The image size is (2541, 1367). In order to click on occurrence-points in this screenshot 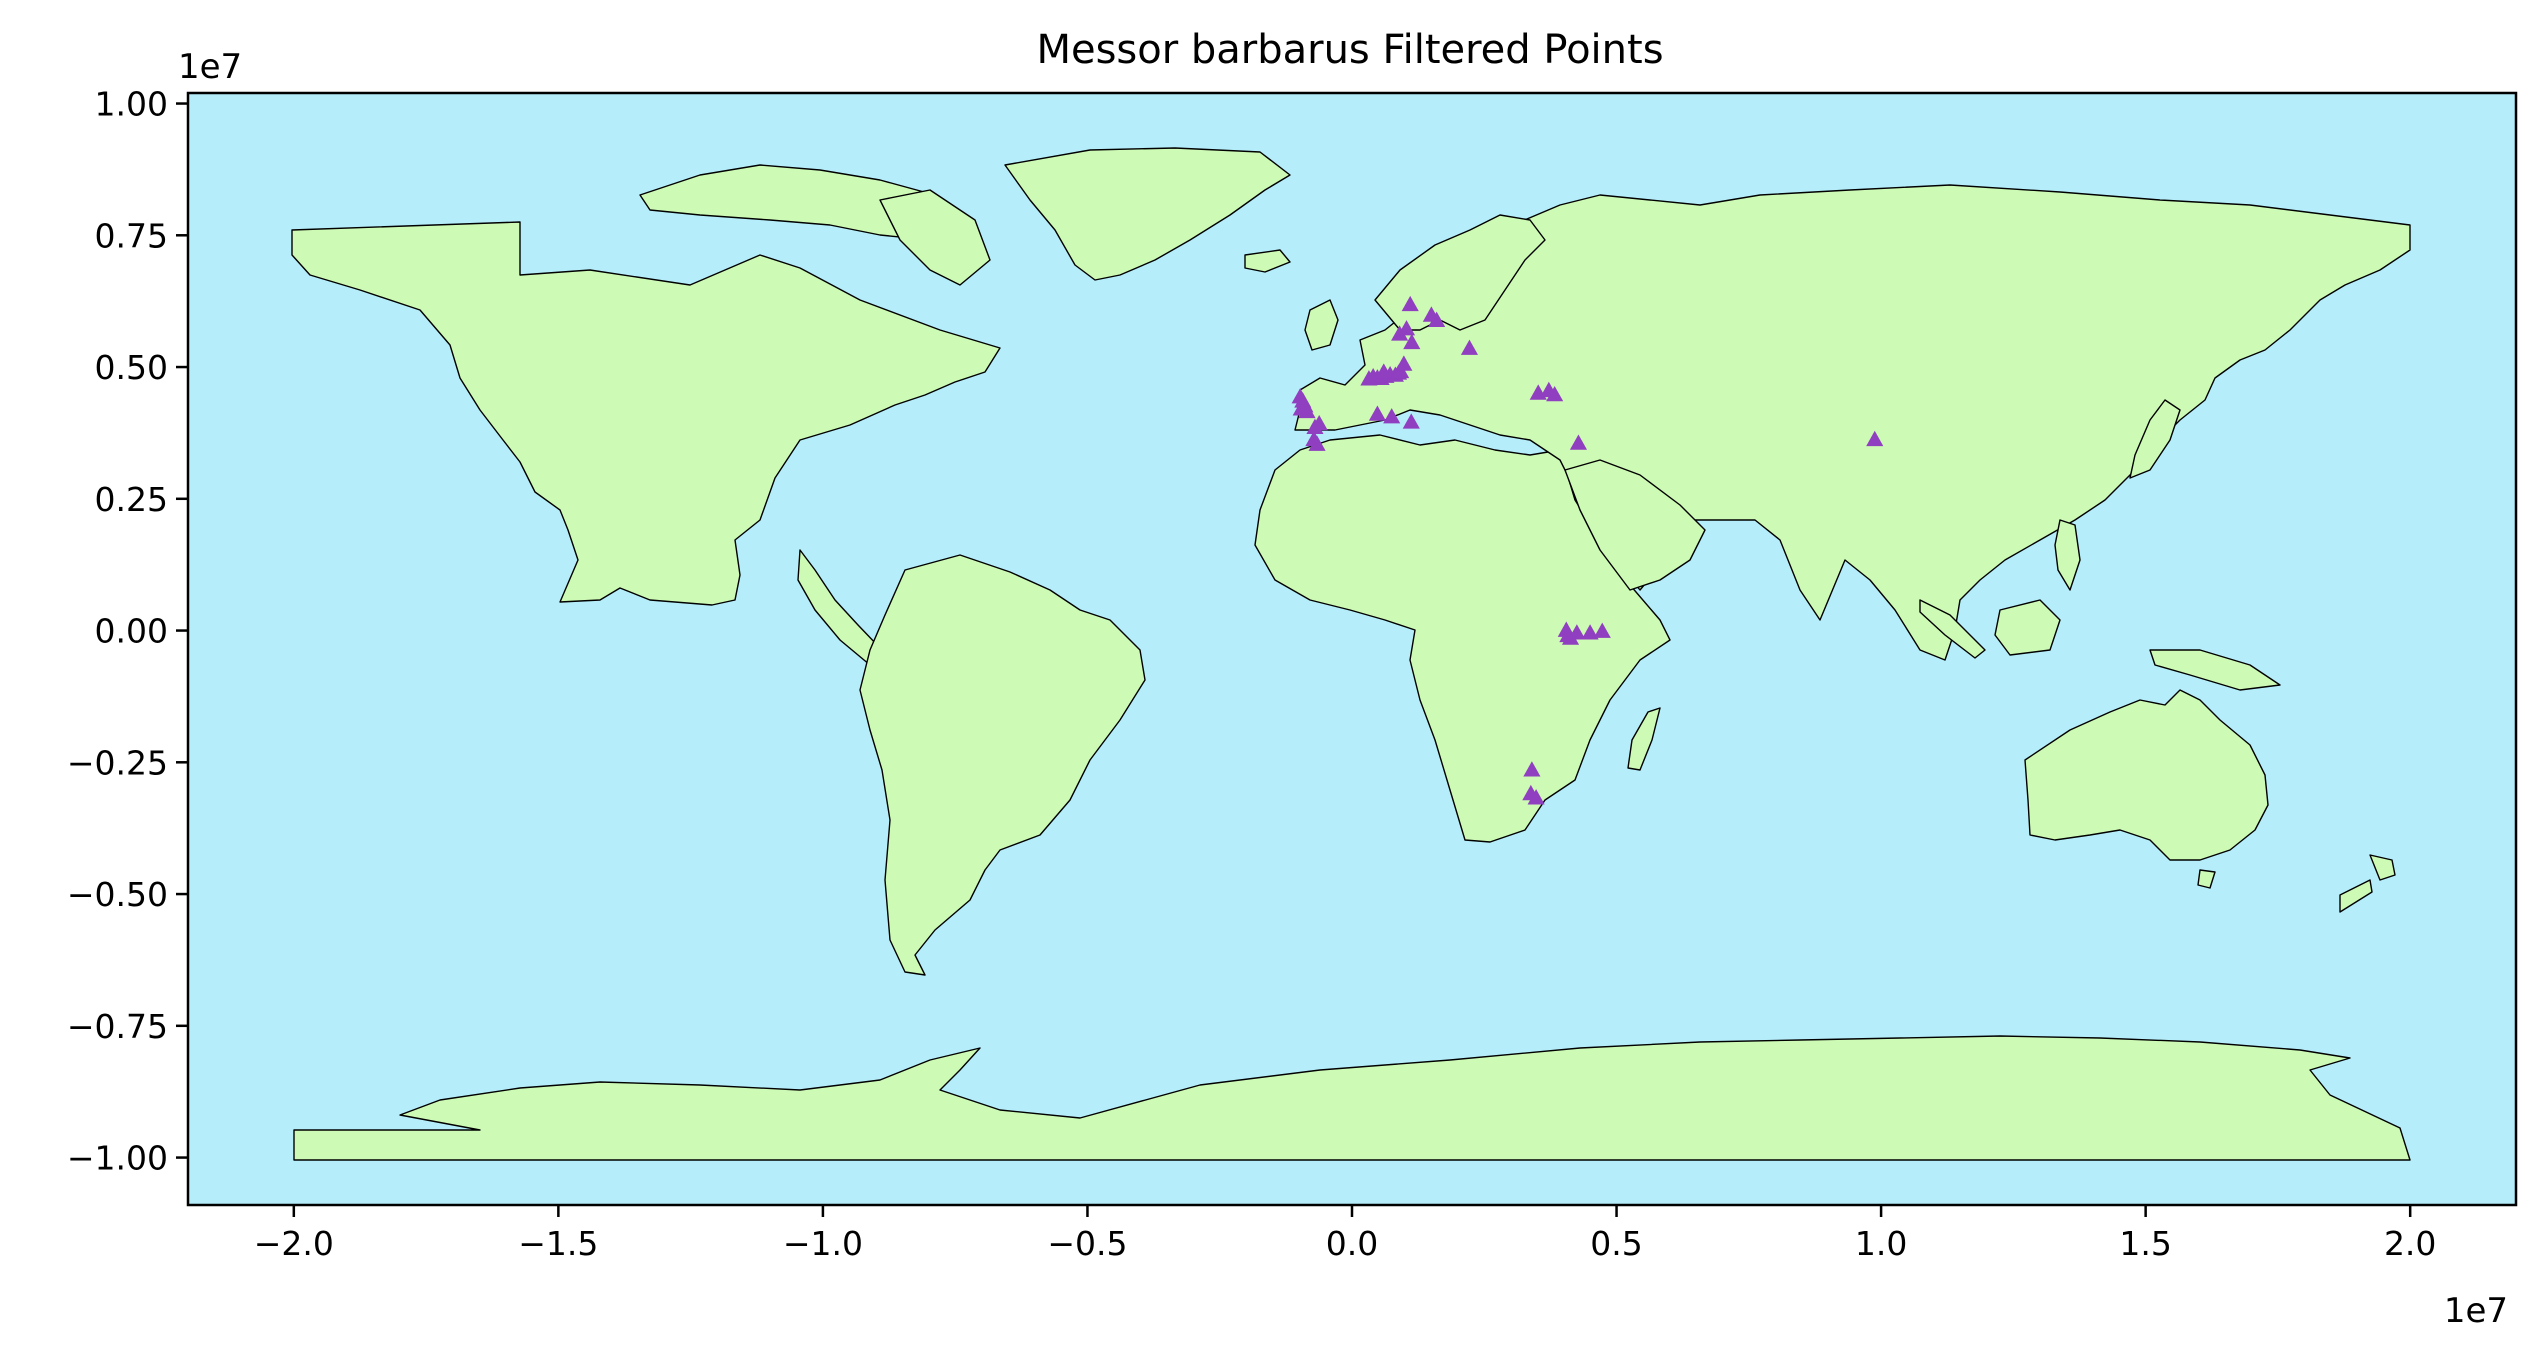, I will do `click(1587, 550)`.